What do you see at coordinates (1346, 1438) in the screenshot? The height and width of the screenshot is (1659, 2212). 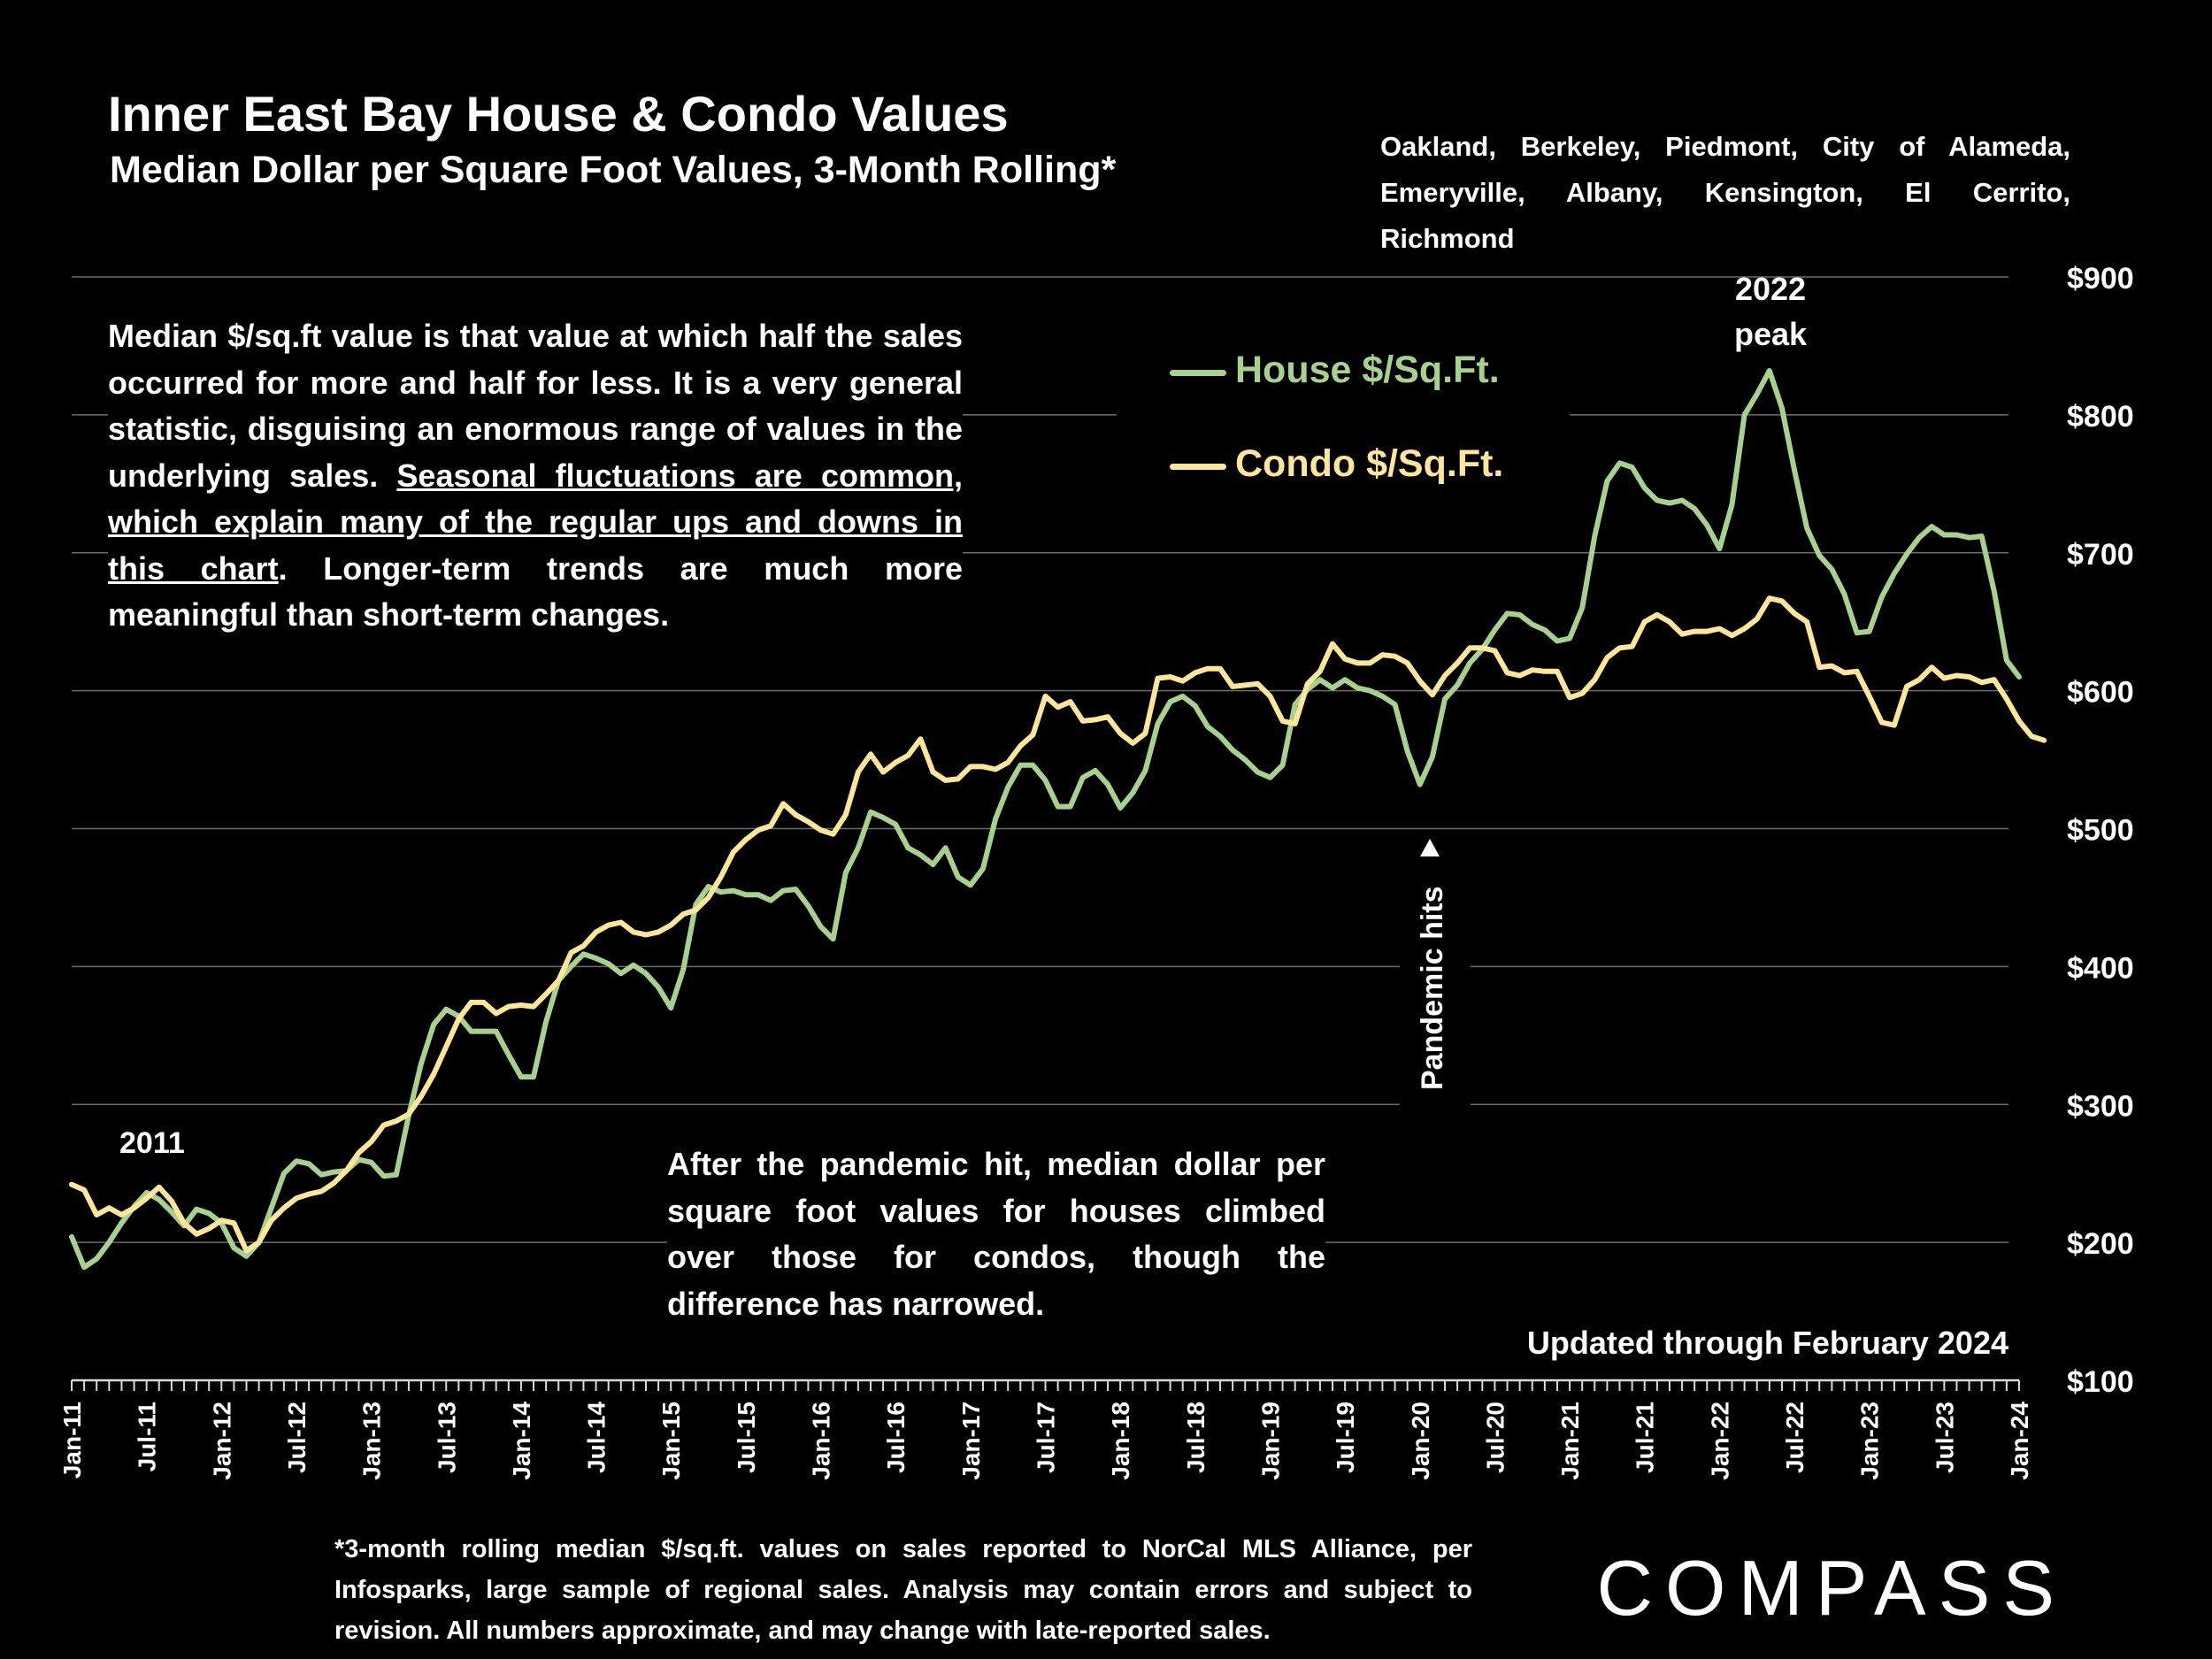 I see `x-tick-label: Jul-19` at bounding box center [1346, 1438].